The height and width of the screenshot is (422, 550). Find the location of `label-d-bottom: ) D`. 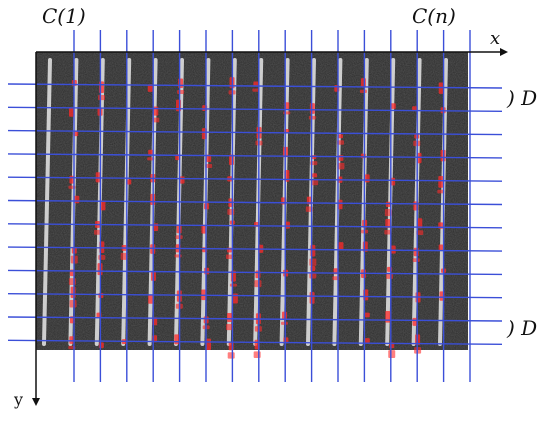

label-d-bottom: ) D is located at coordinates (522, 328).